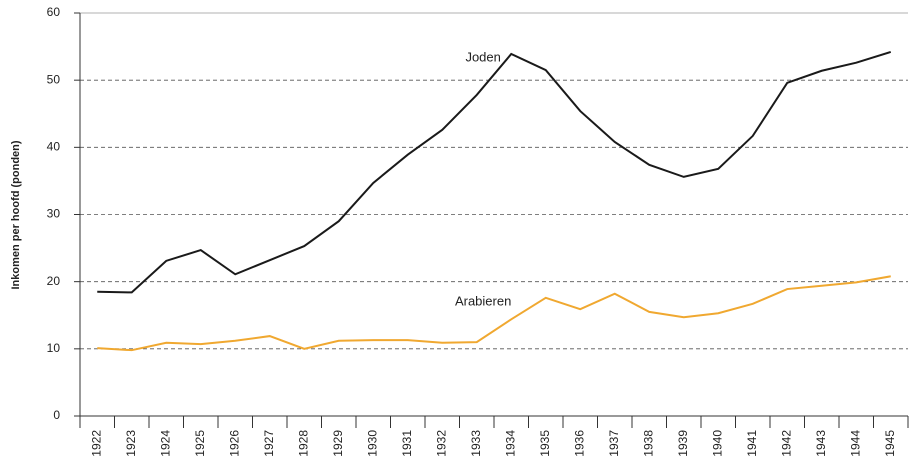 This screenshot has height=468, width=912. Describe the element at coordinates (545, 443) in the screenshot. I see `x-tick-label: 1935` at that location.